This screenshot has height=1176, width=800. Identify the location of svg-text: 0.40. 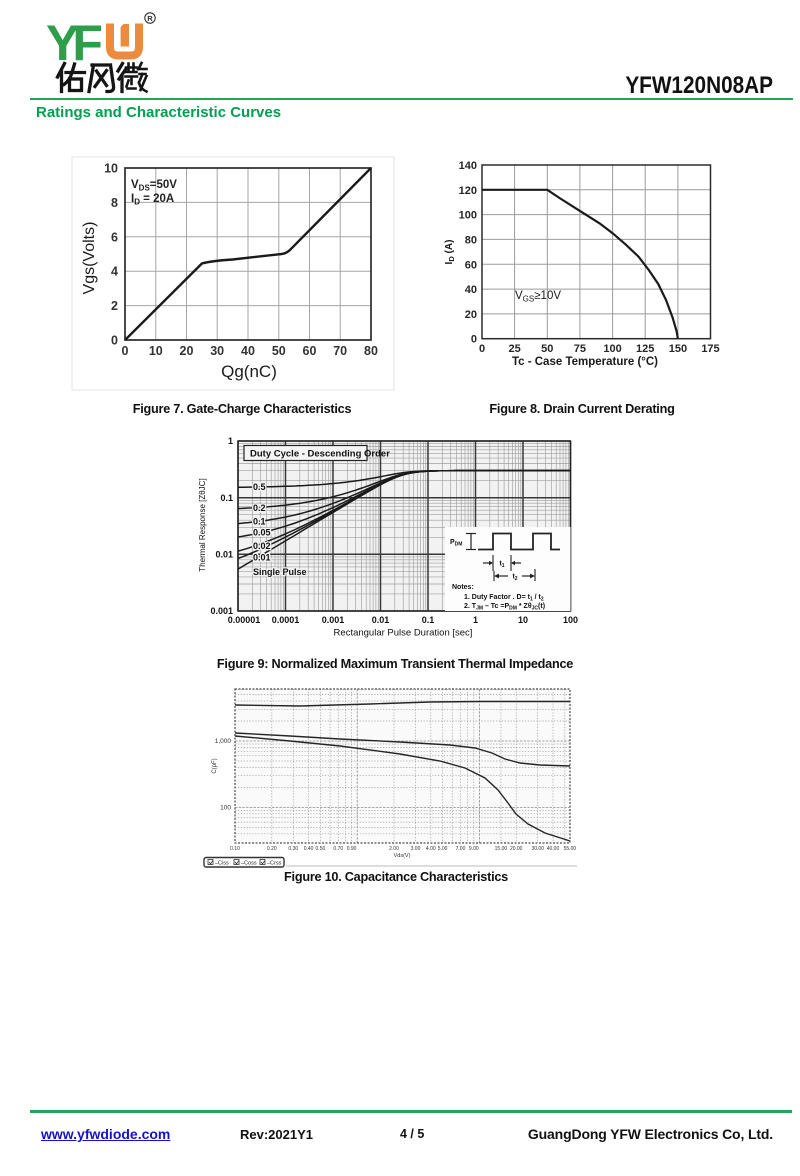
(309, 849).